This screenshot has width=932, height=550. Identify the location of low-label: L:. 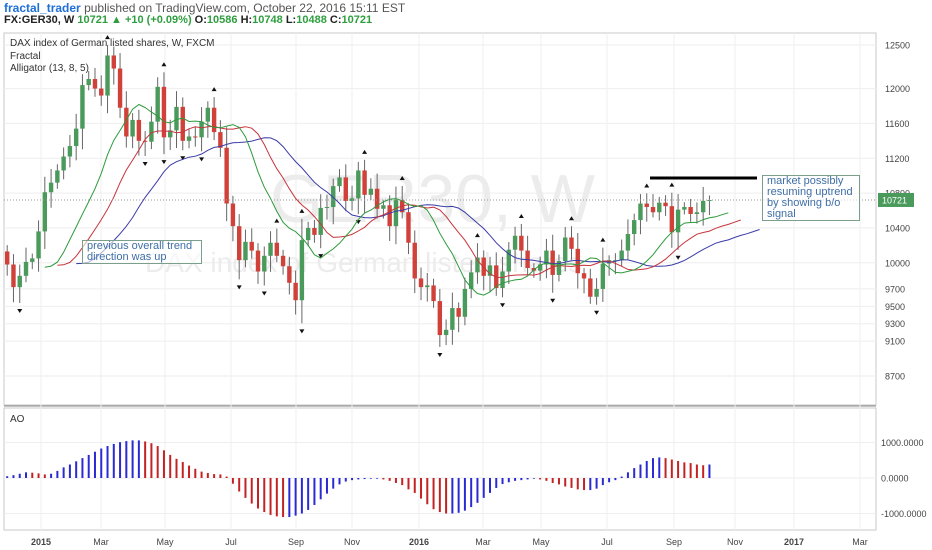
(291, 20).